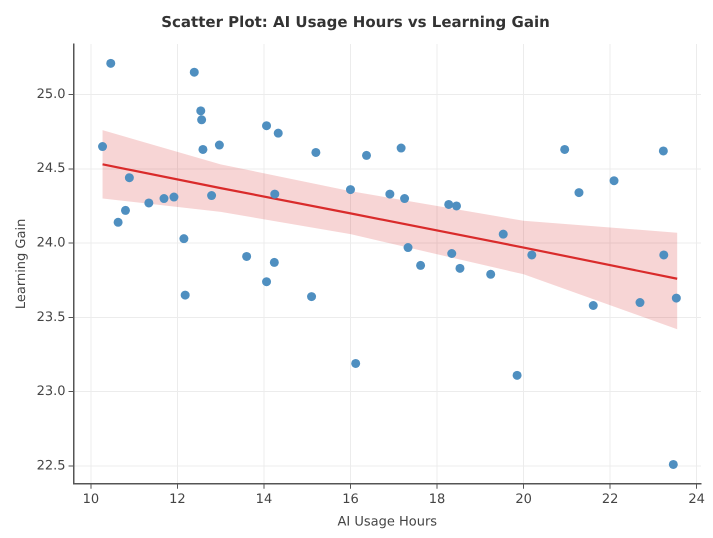 Image resolution: width=713 pixels, height=538 pixels. I want to click on y-tick-label: 25.0, so click(51, 94).